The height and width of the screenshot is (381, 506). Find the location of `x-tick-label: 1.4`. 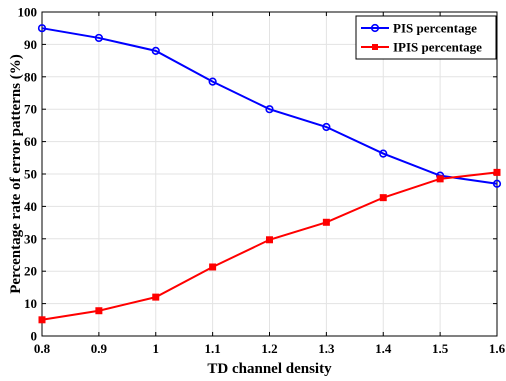

x-tick-label: 1.4 is located at coordinates (383, 348).